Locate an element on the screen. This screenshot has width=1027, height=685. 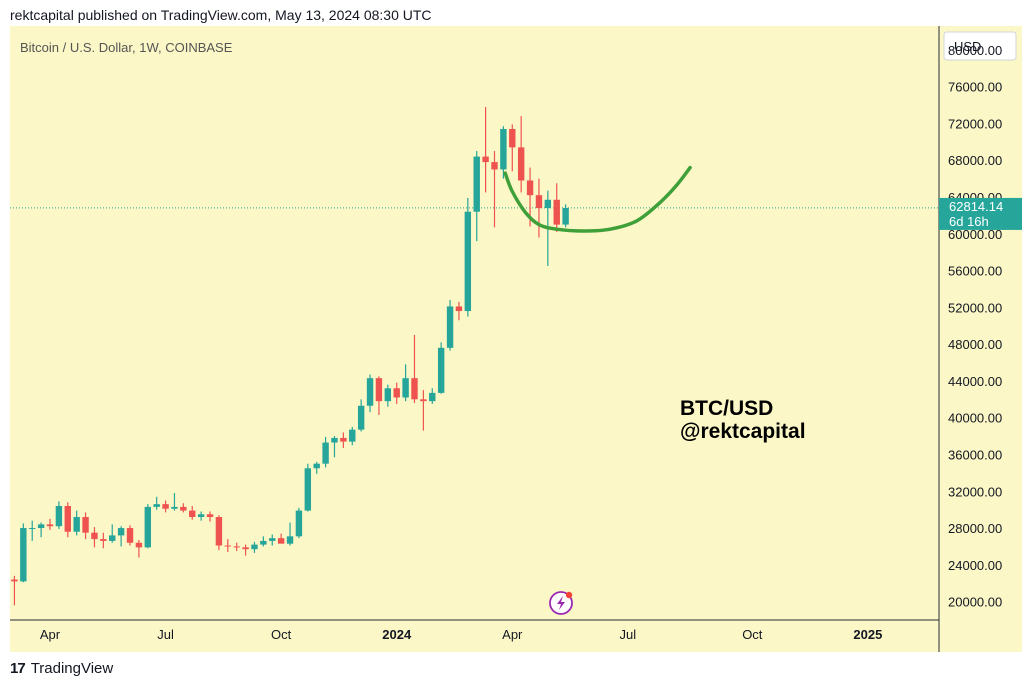
y-tick-label: 20000.00 is located at coordinates (975, 602).